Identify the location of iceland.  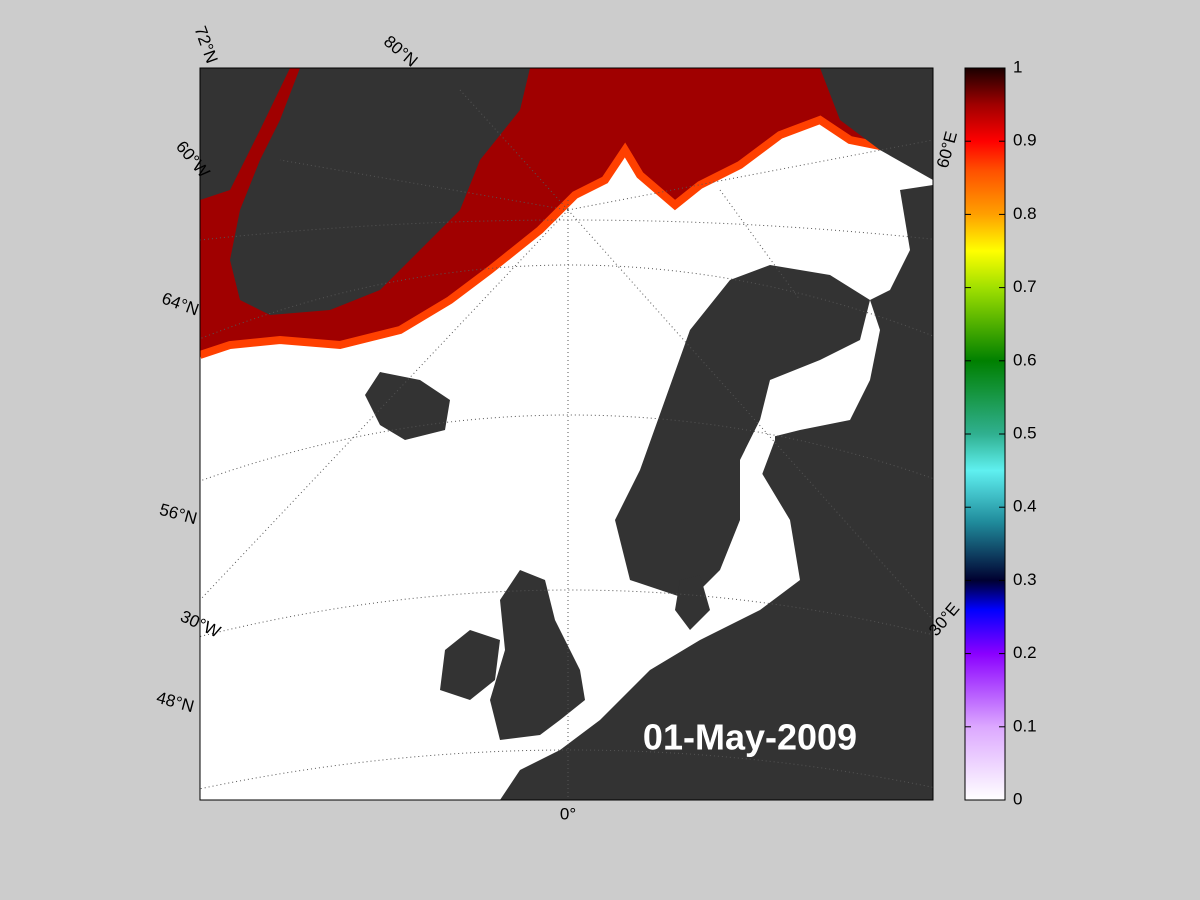
(407, 406).